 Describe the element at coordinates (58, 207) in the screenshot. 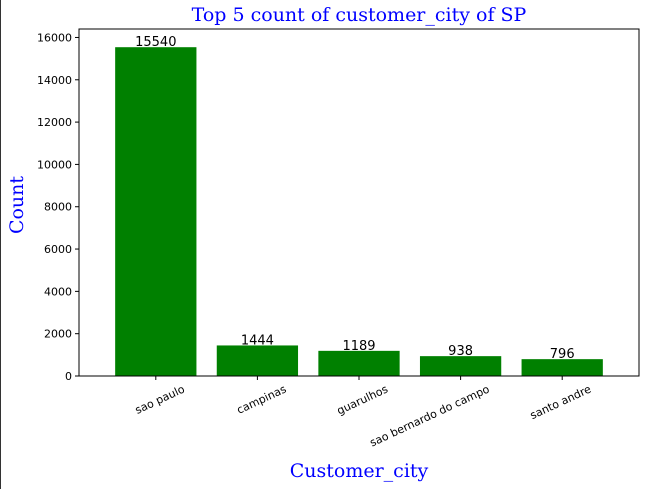

I see `y-tick-label: 8000` at that location.